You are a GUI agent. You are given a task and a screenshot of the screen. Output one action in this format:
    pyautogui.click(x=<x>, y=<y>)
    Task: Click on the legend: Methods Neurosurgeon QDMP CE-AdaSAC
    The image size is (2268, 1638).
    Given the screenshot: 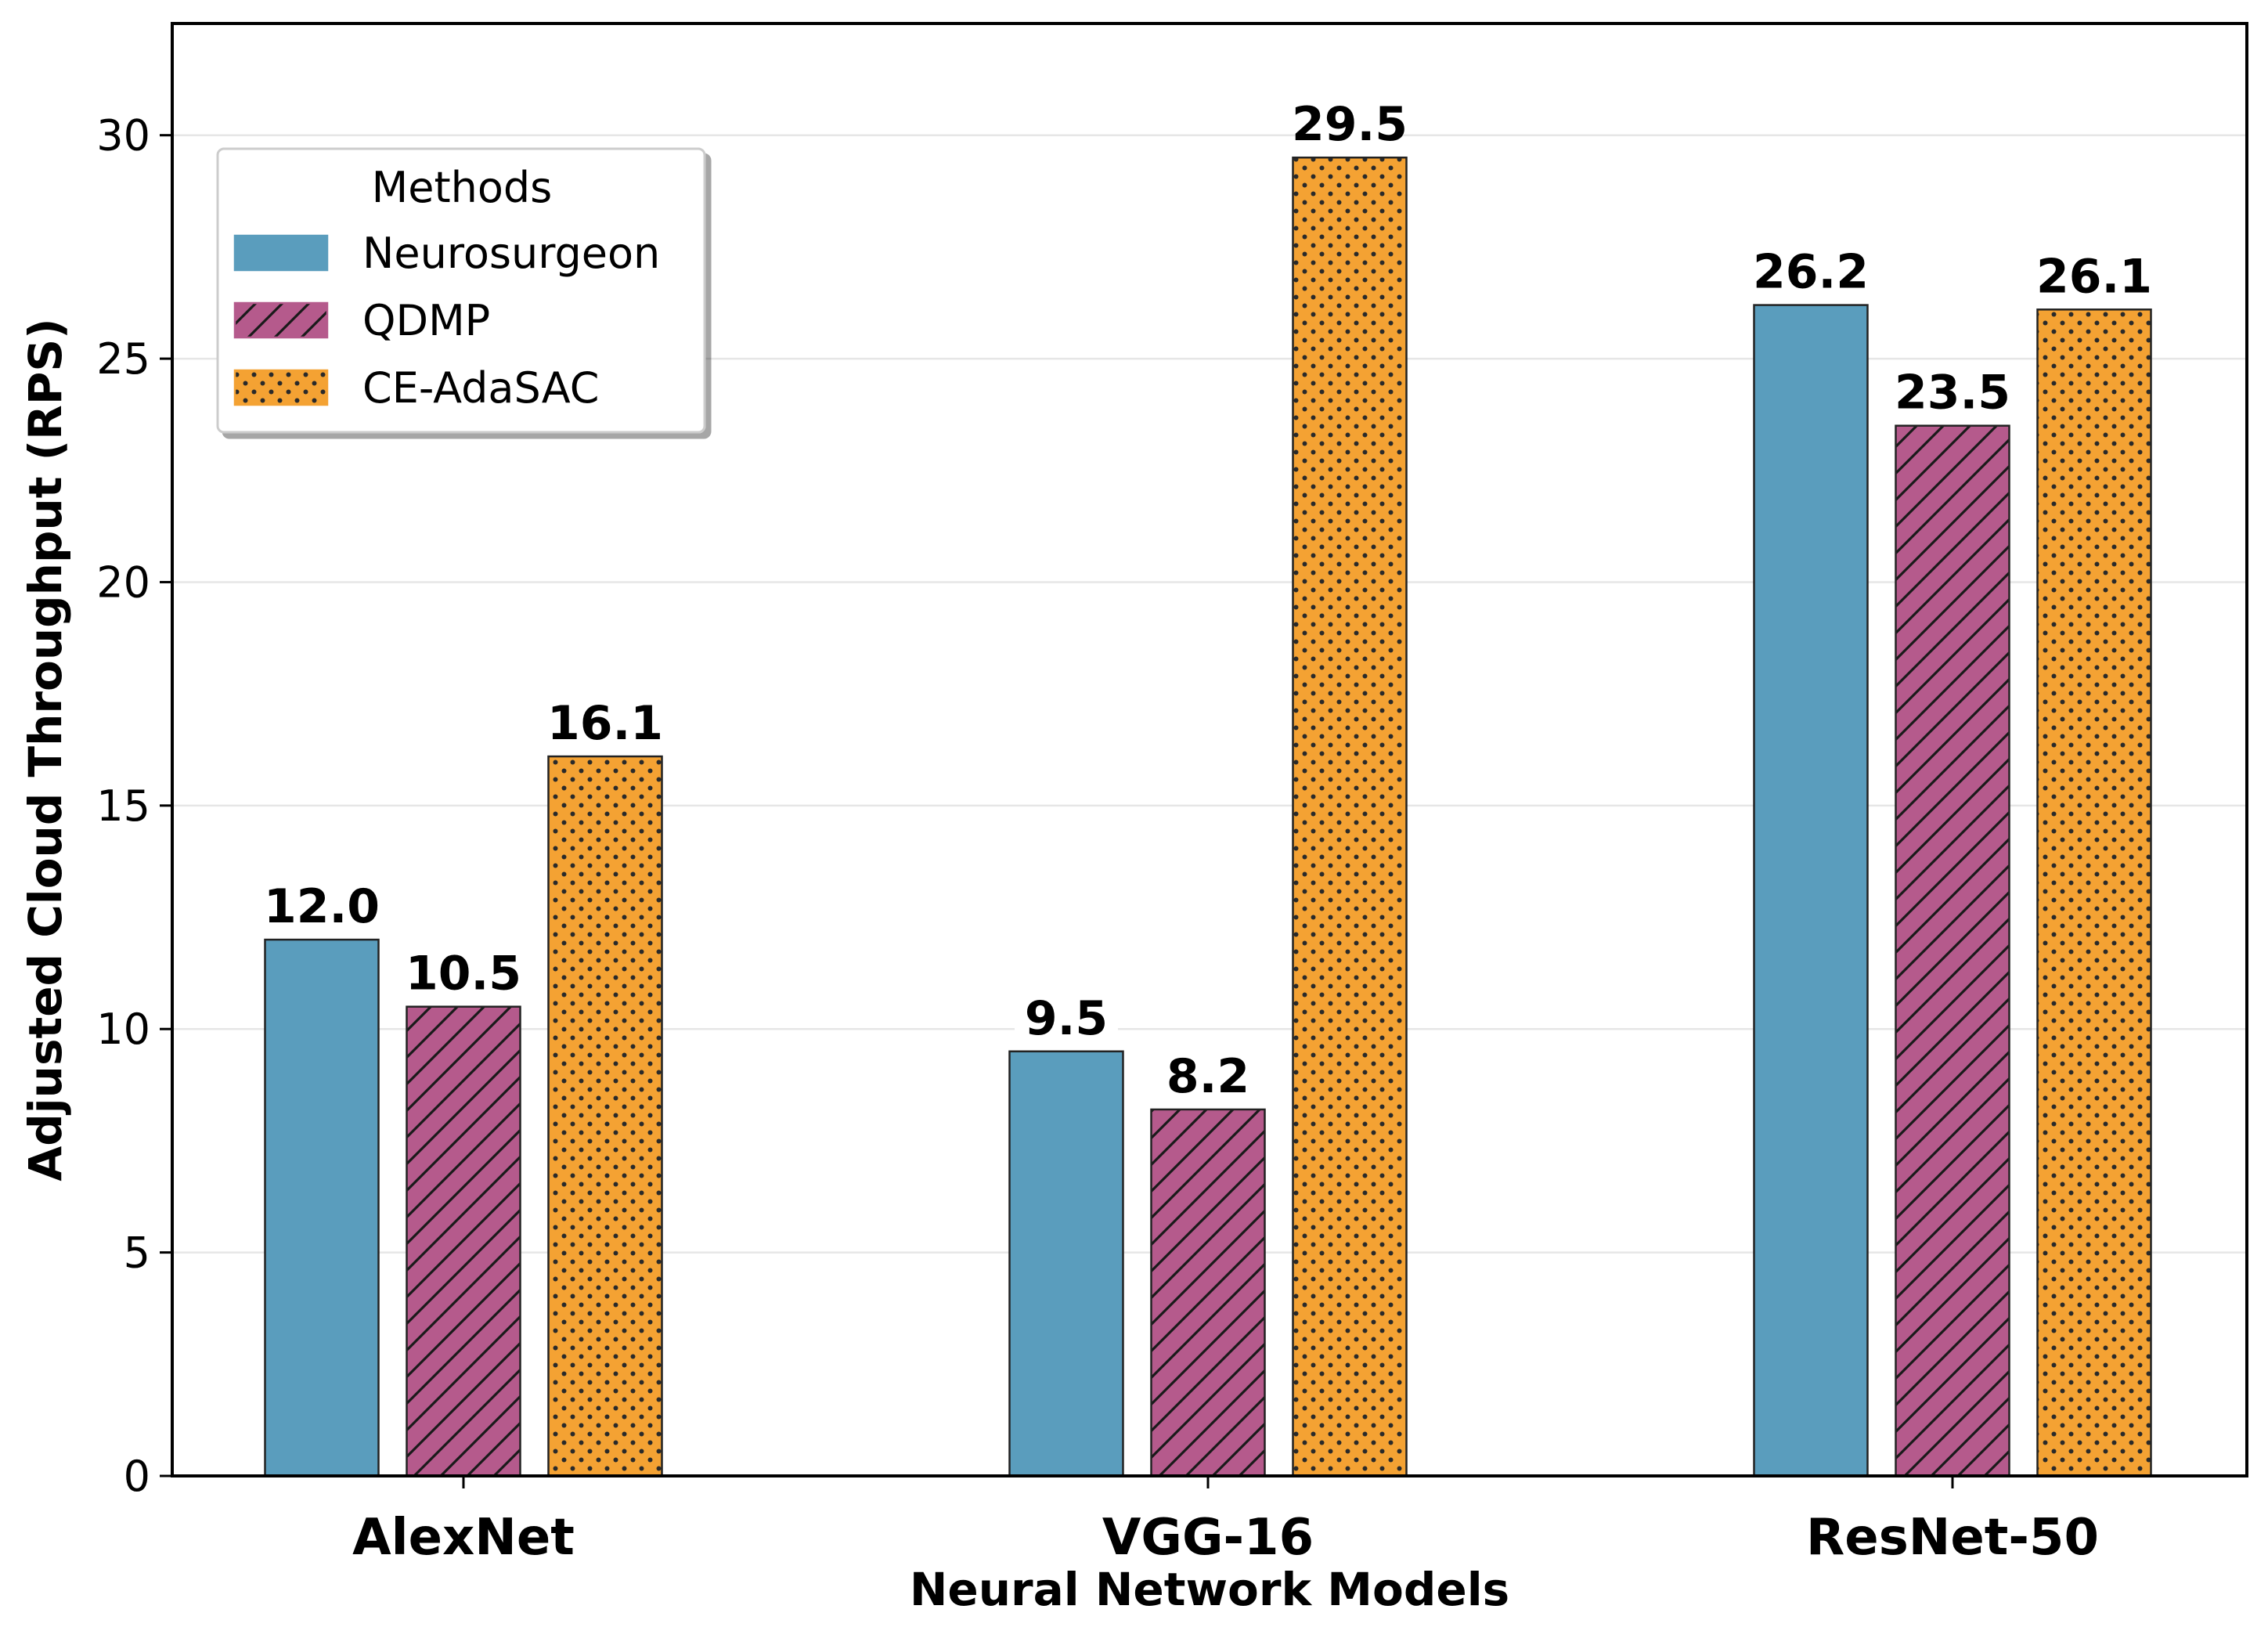 What is the action you would take?
    pyautogui.click(x=461, y=290)
    